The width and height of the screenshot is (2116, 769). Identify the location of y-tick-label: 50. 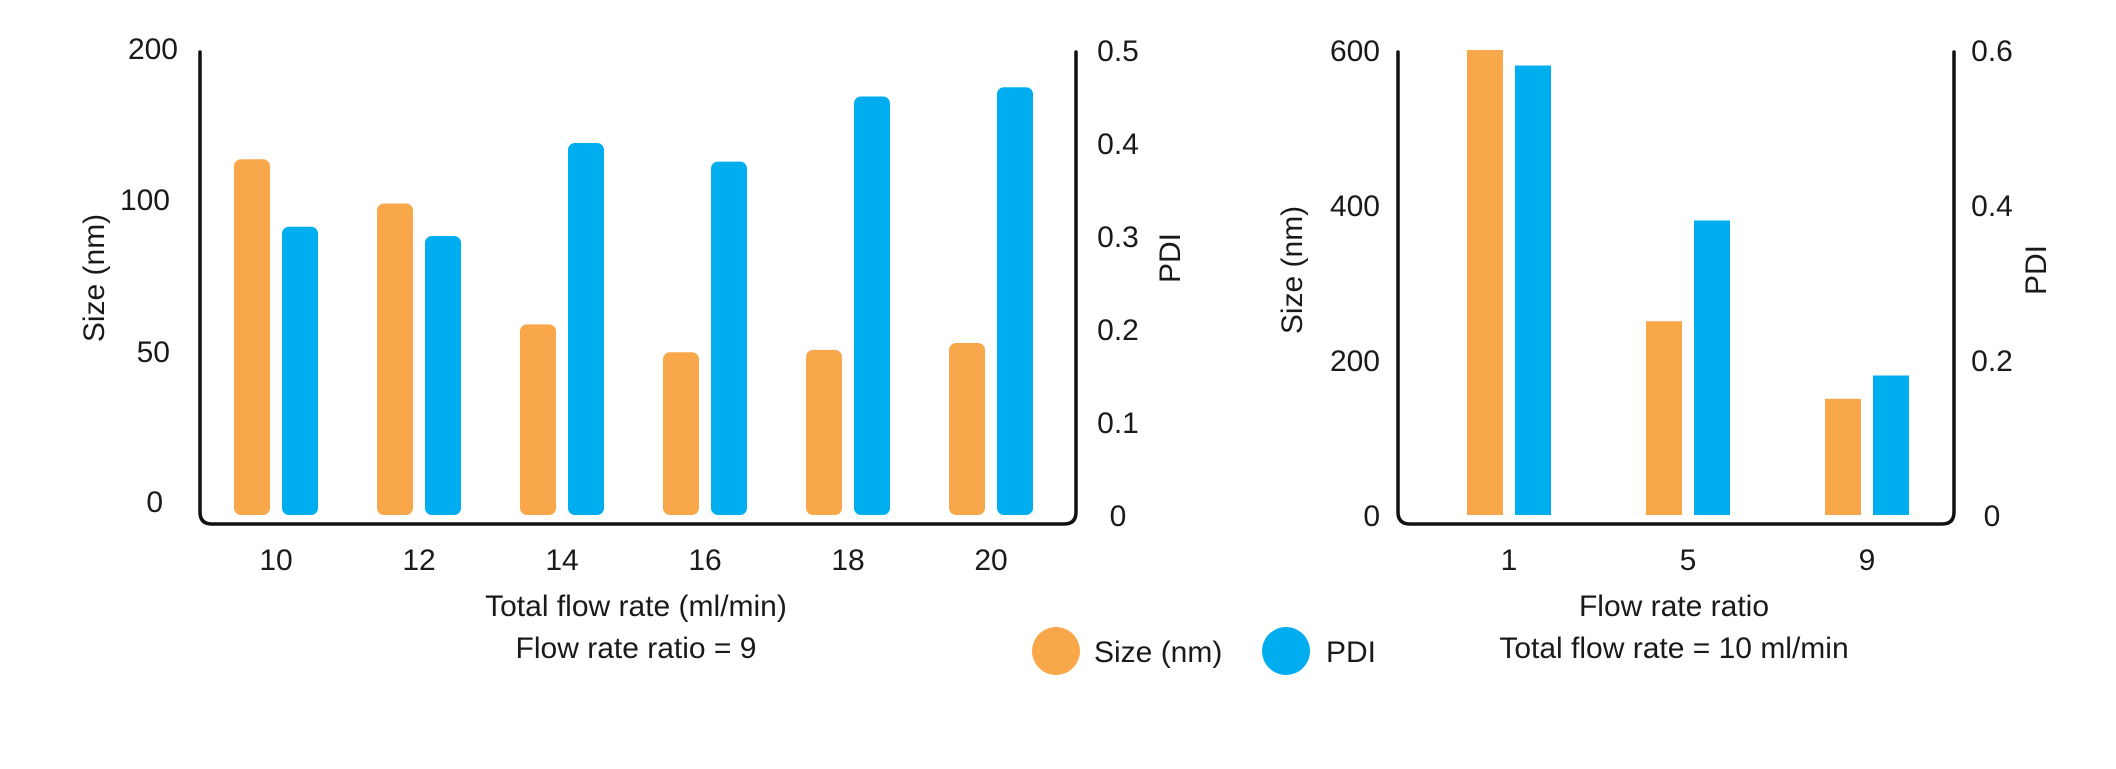
(153, 352).